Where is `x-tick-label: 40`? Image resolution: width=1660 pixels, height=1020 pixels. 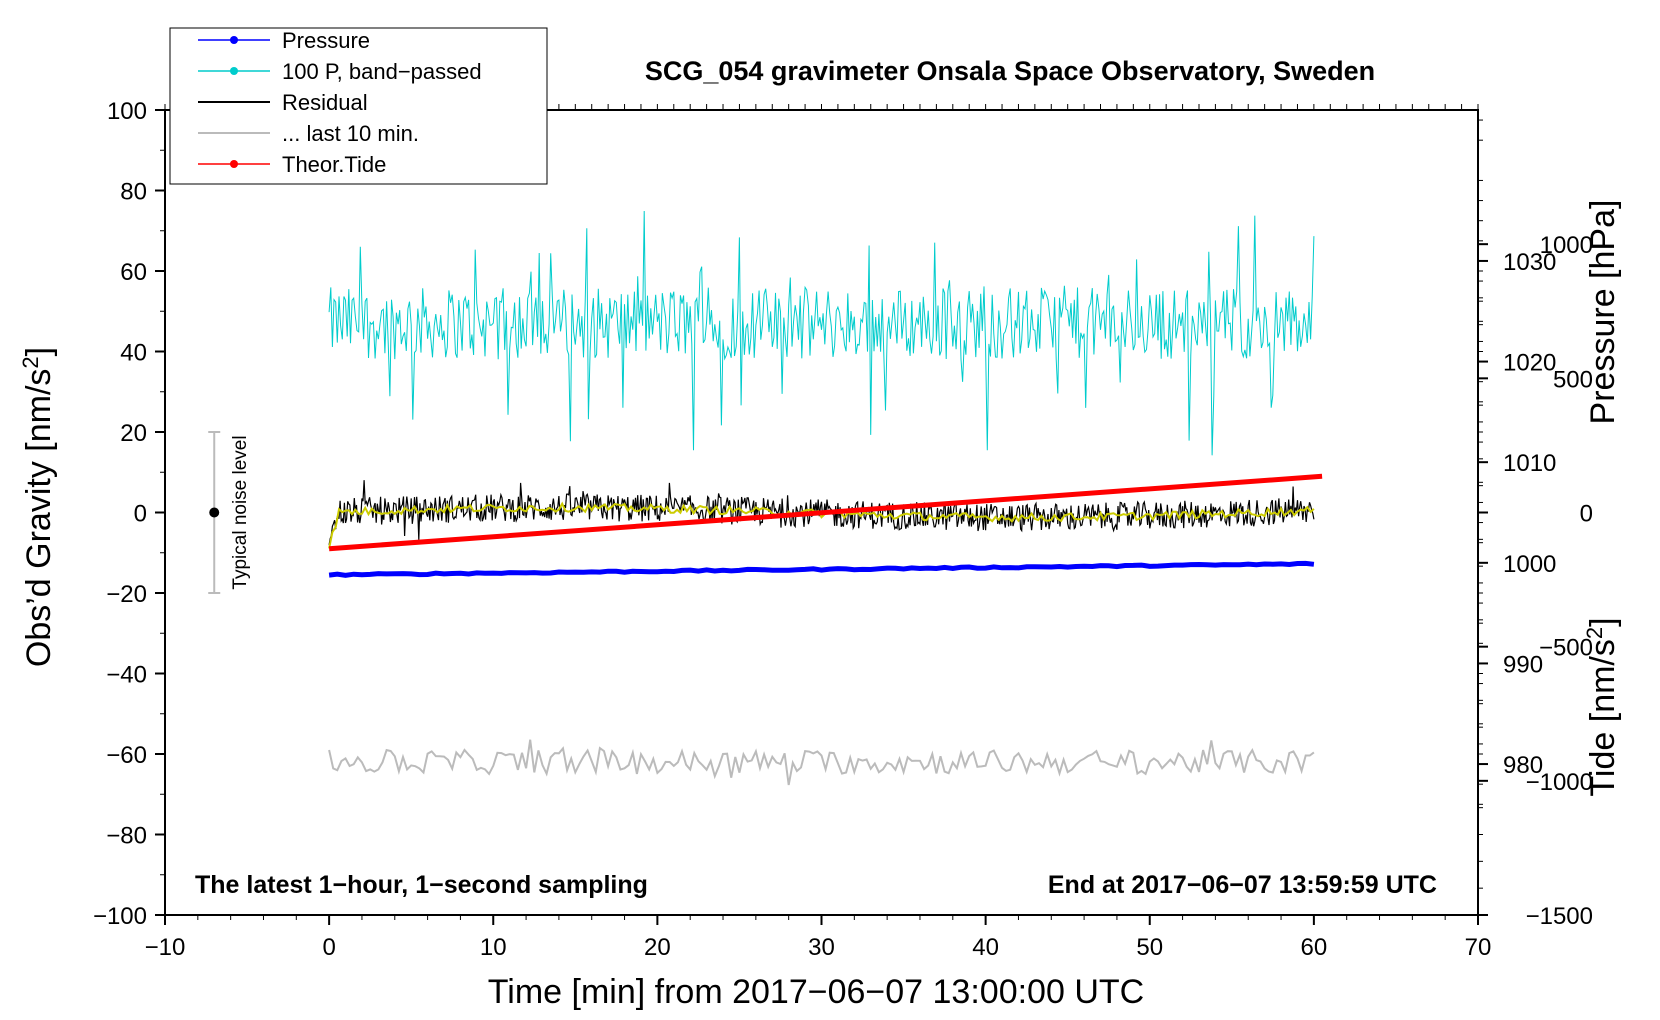 x-tick-label: 40 is located at coordinates (985, 947).